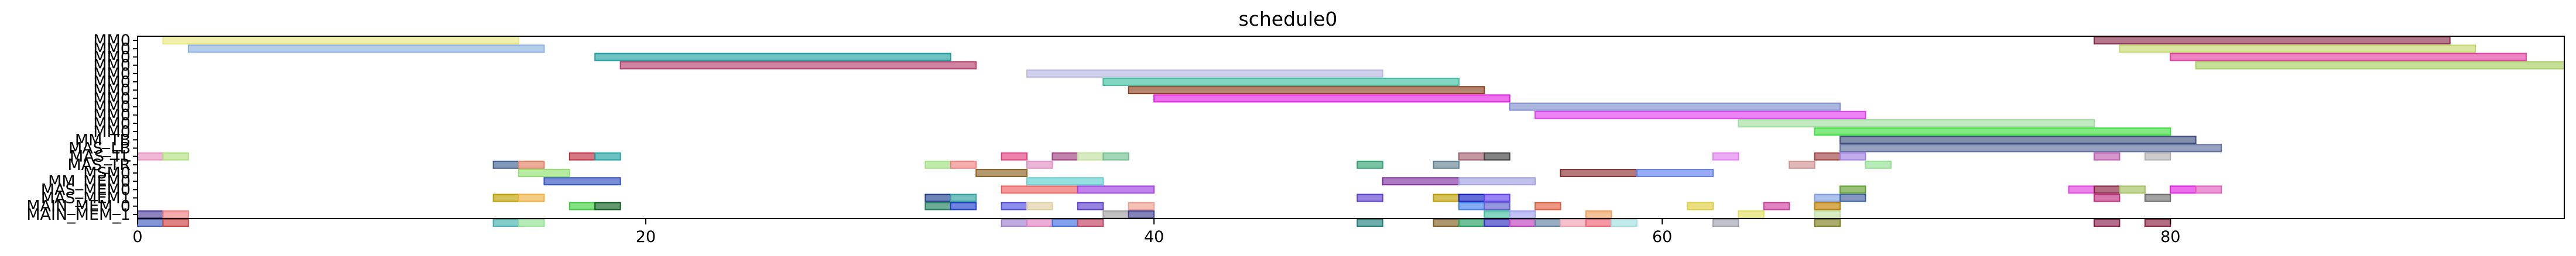 The image size is (2576, 256). I want to click on x-axis: 0 20 40 60 80, so click(1156, 232).